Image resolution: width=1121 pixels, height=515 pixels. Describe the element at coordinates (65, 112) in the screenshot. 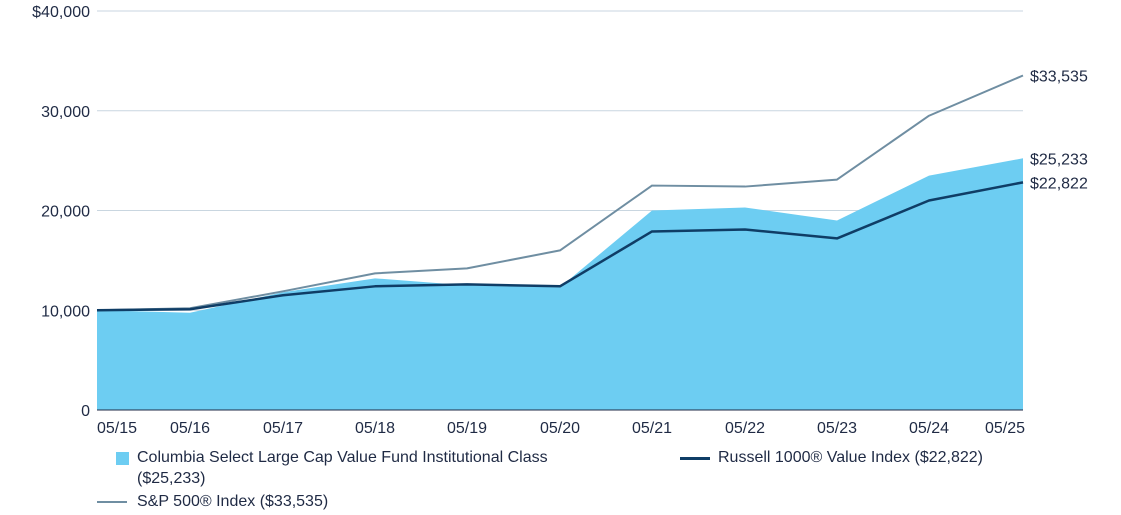

I see `y-tick-label: 30,000` at that location.